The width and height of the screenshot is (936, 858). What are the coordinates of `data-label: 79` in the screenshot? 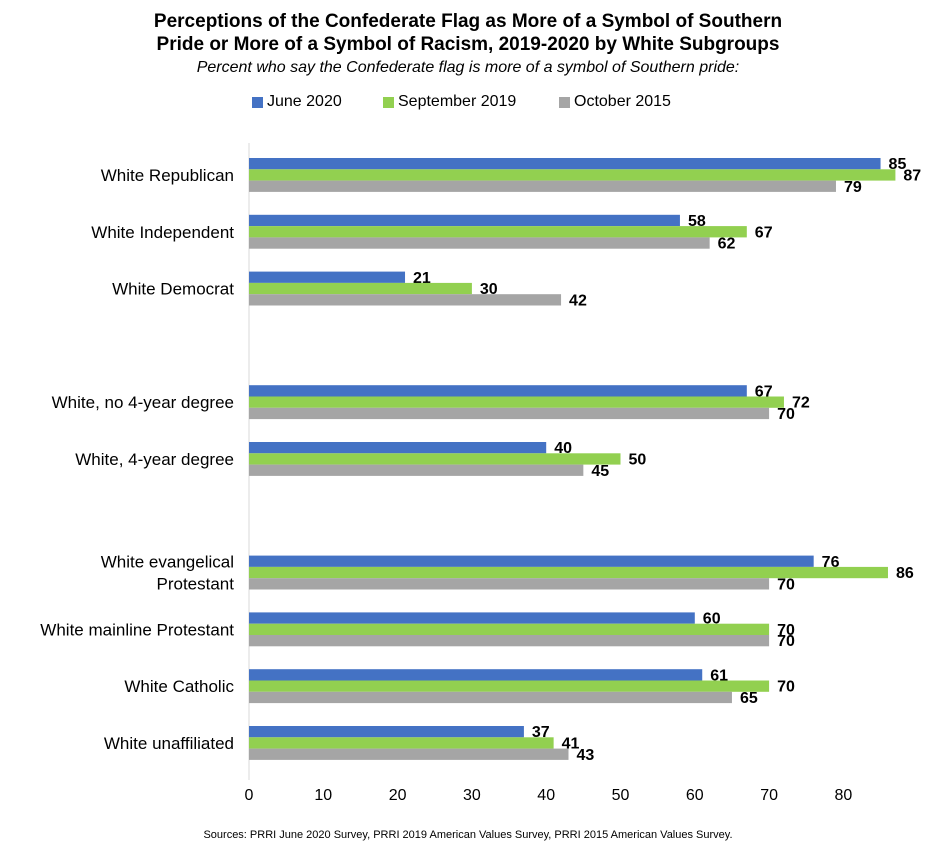 It's located at (853, 187).